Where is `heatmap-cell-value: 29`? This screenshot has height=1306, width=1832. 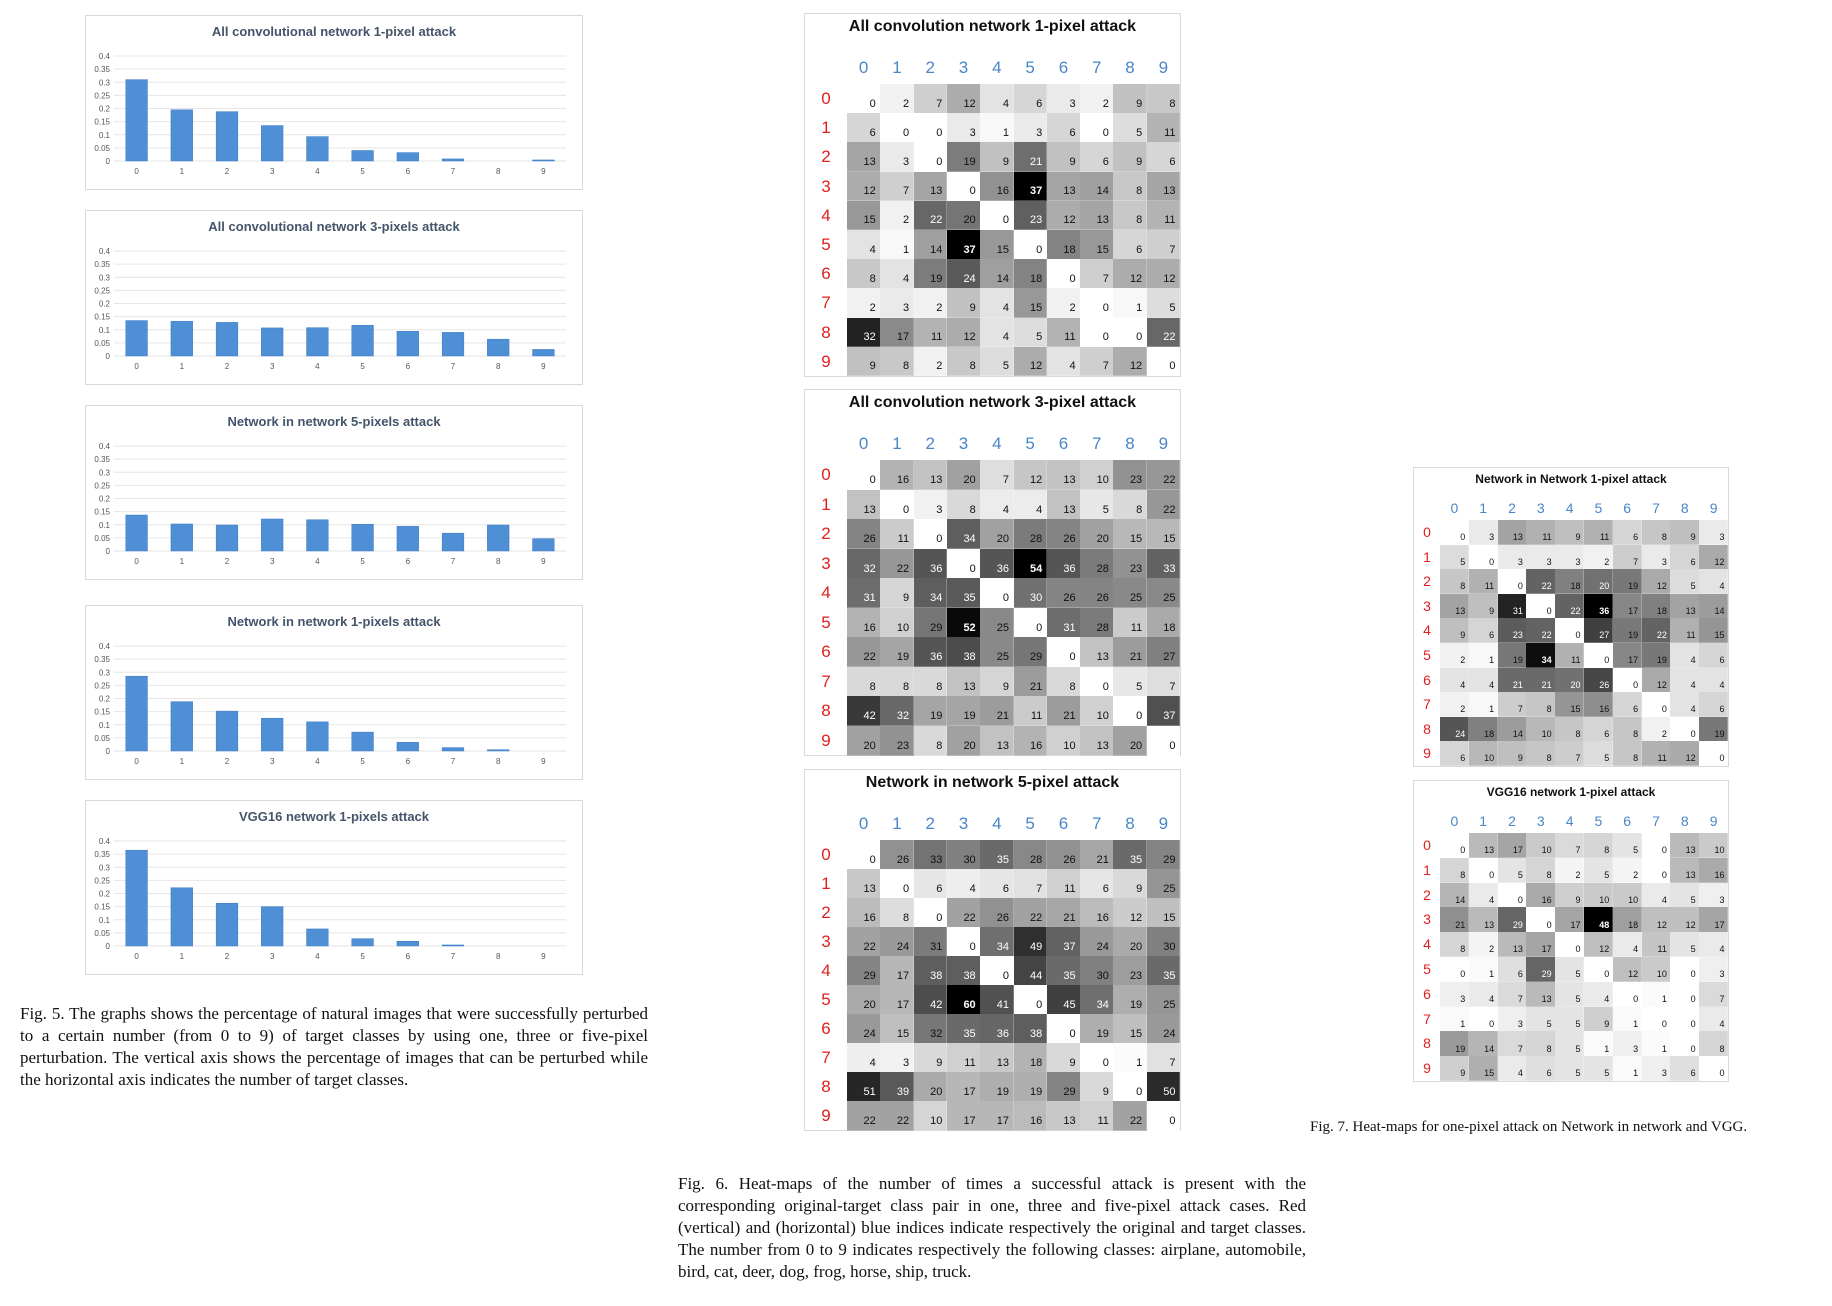 heatmap-cell-value: 29 is located at coordinates (1546, 974).